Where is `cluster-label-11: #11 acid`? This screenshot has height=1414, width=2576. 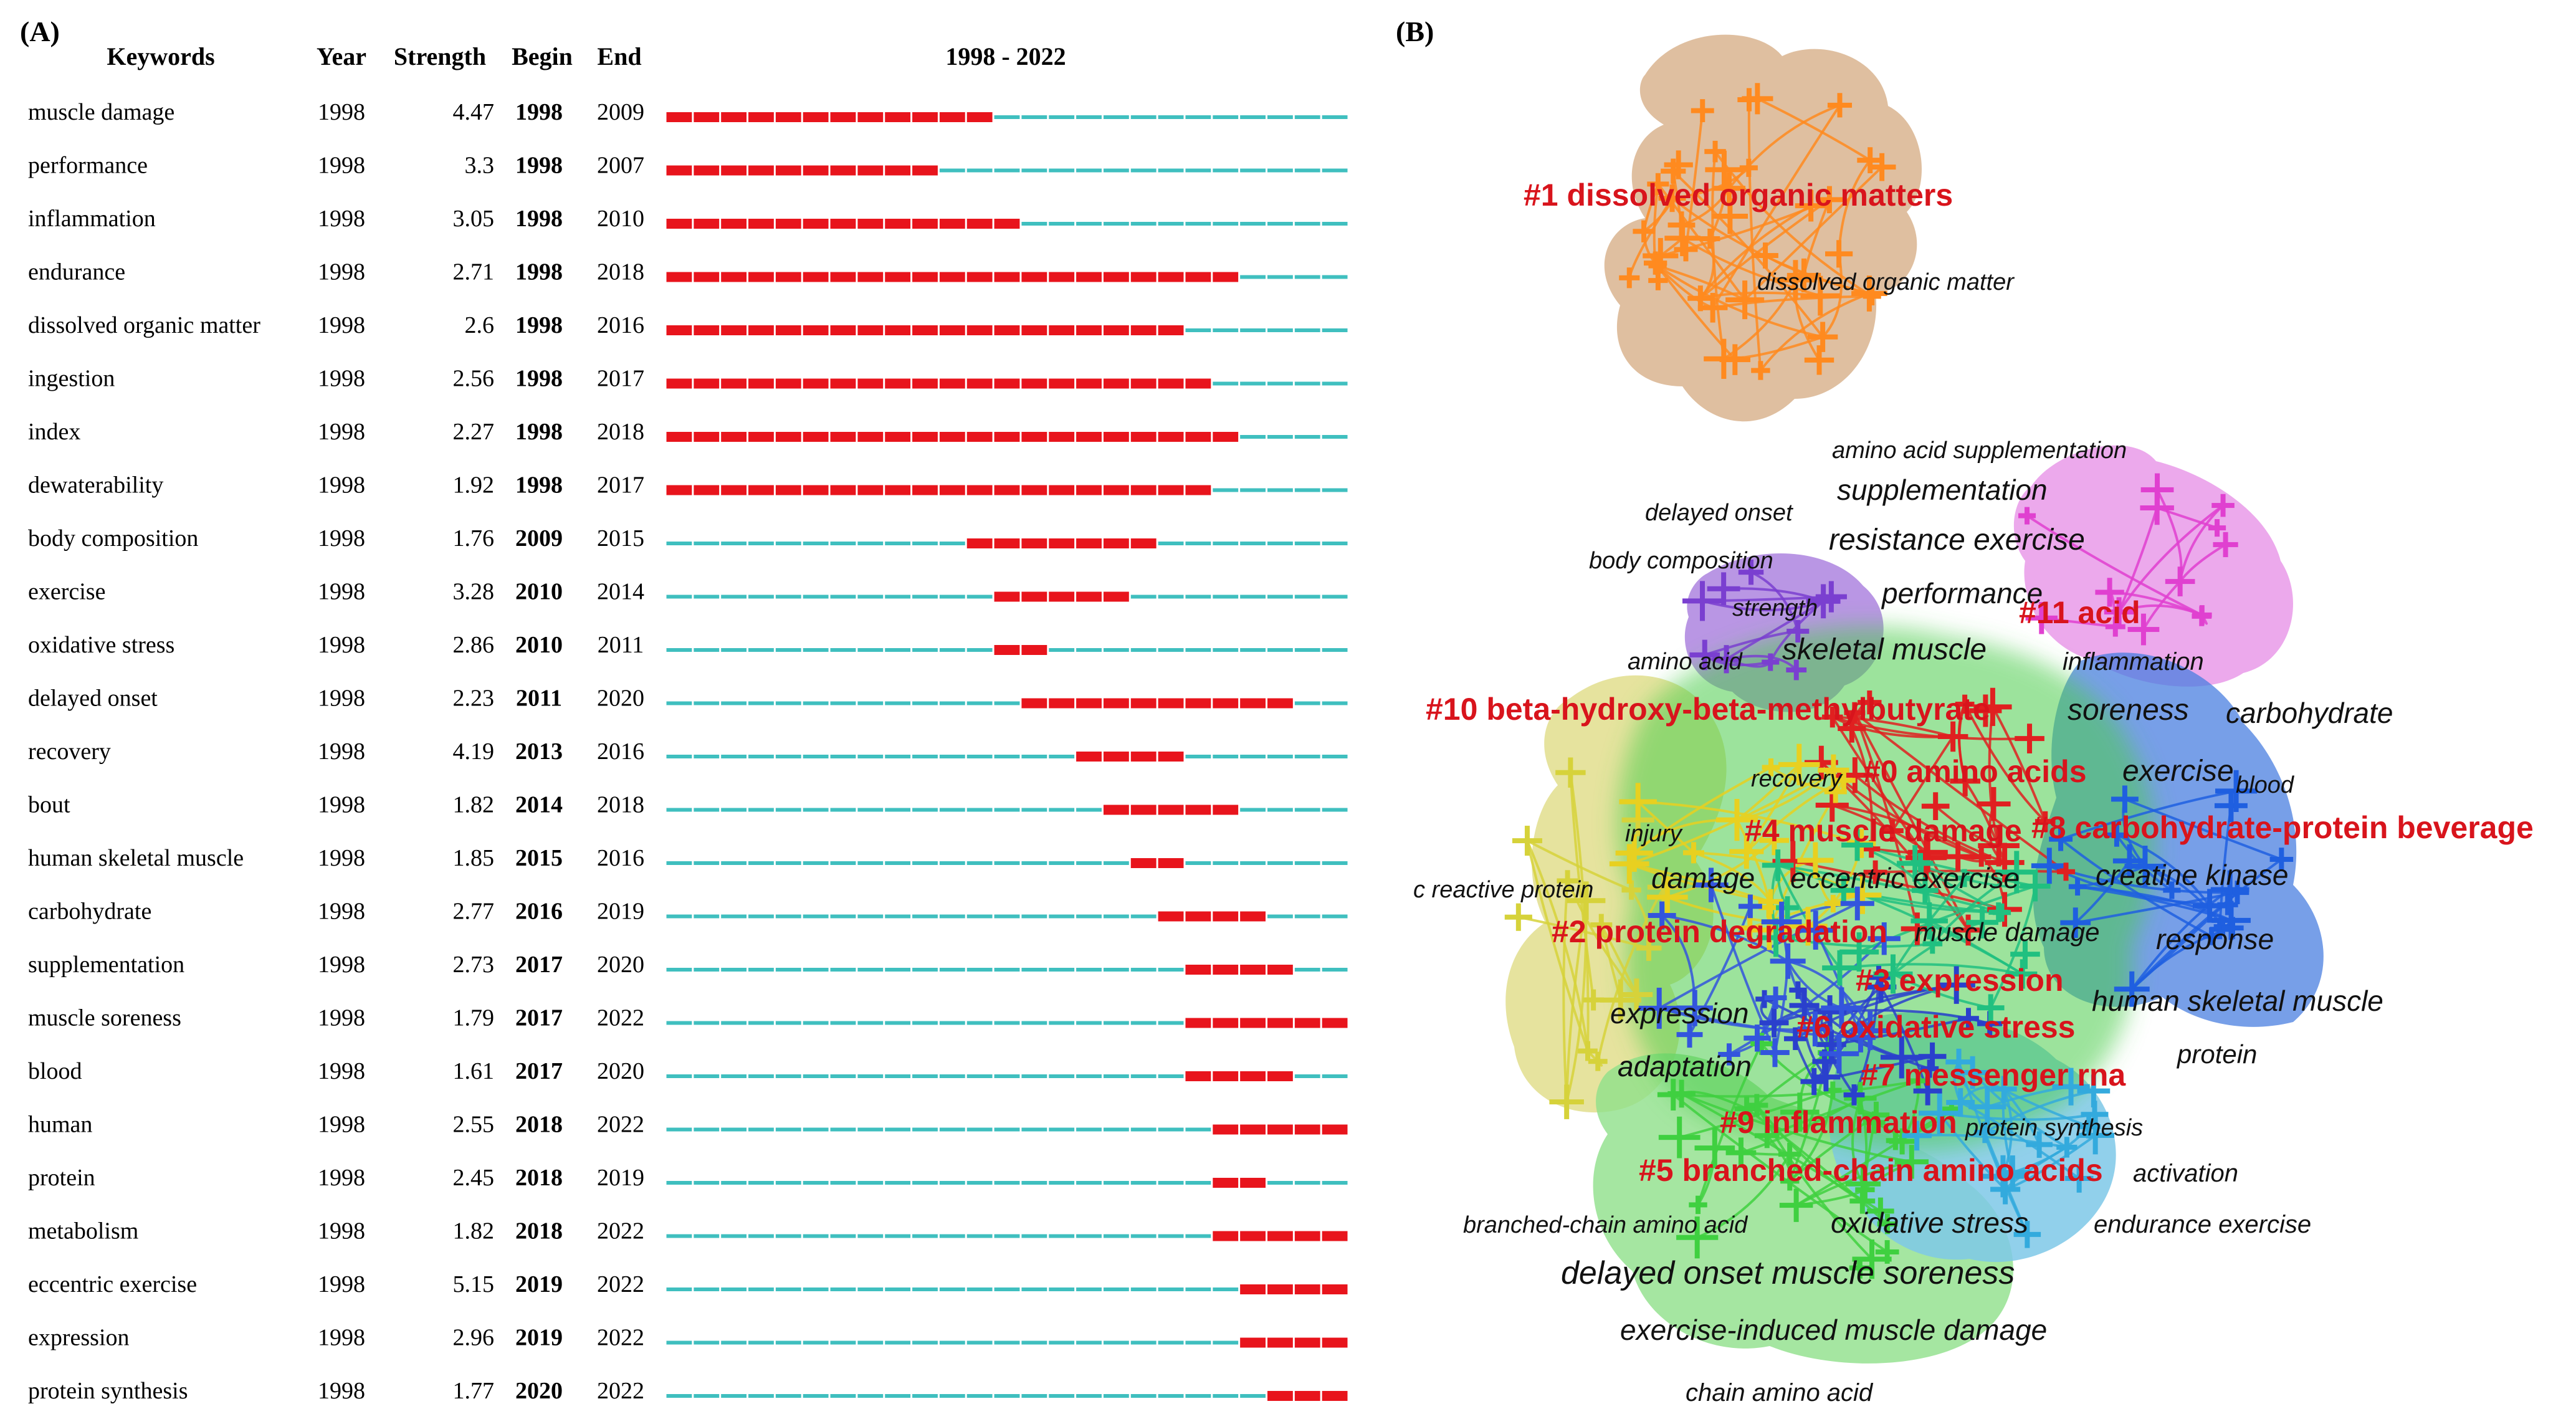 cluster-label-11: #11 acid is located at coordinates (2079, 613).